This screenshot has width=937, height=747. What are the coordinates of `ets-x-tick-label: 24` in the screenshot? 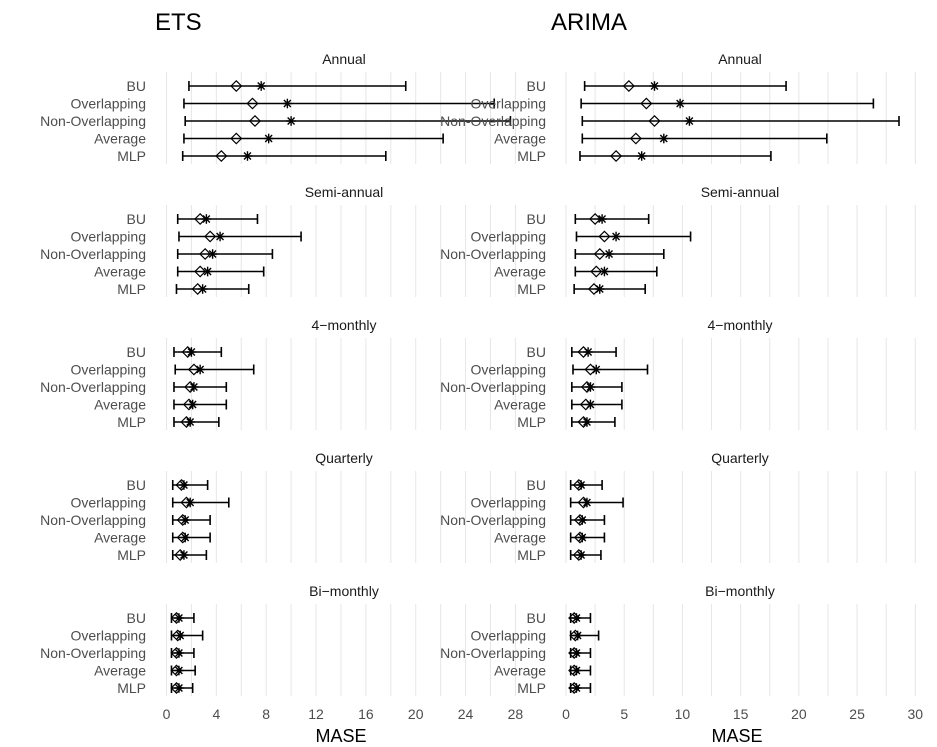 It's located at (466, 714).